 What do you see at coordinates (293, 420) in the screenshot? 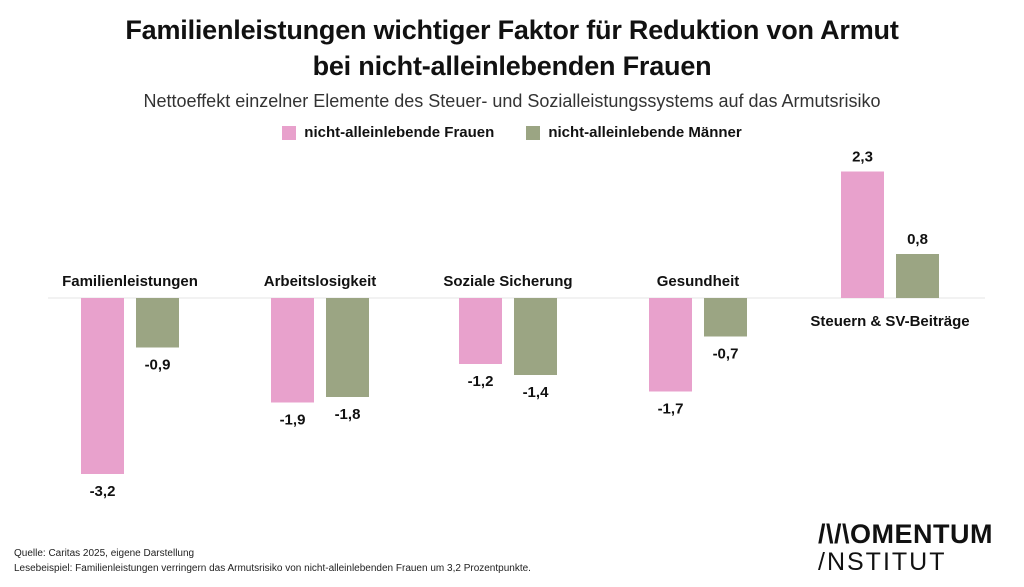
I see `data-label: -1,9` at bounding box center [293, 420].